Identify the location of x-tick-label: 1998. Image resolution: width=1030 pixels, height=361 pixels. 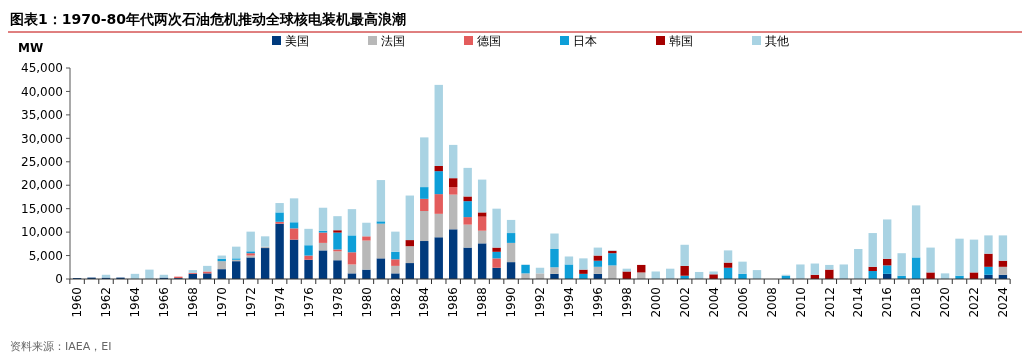
(627, 302).